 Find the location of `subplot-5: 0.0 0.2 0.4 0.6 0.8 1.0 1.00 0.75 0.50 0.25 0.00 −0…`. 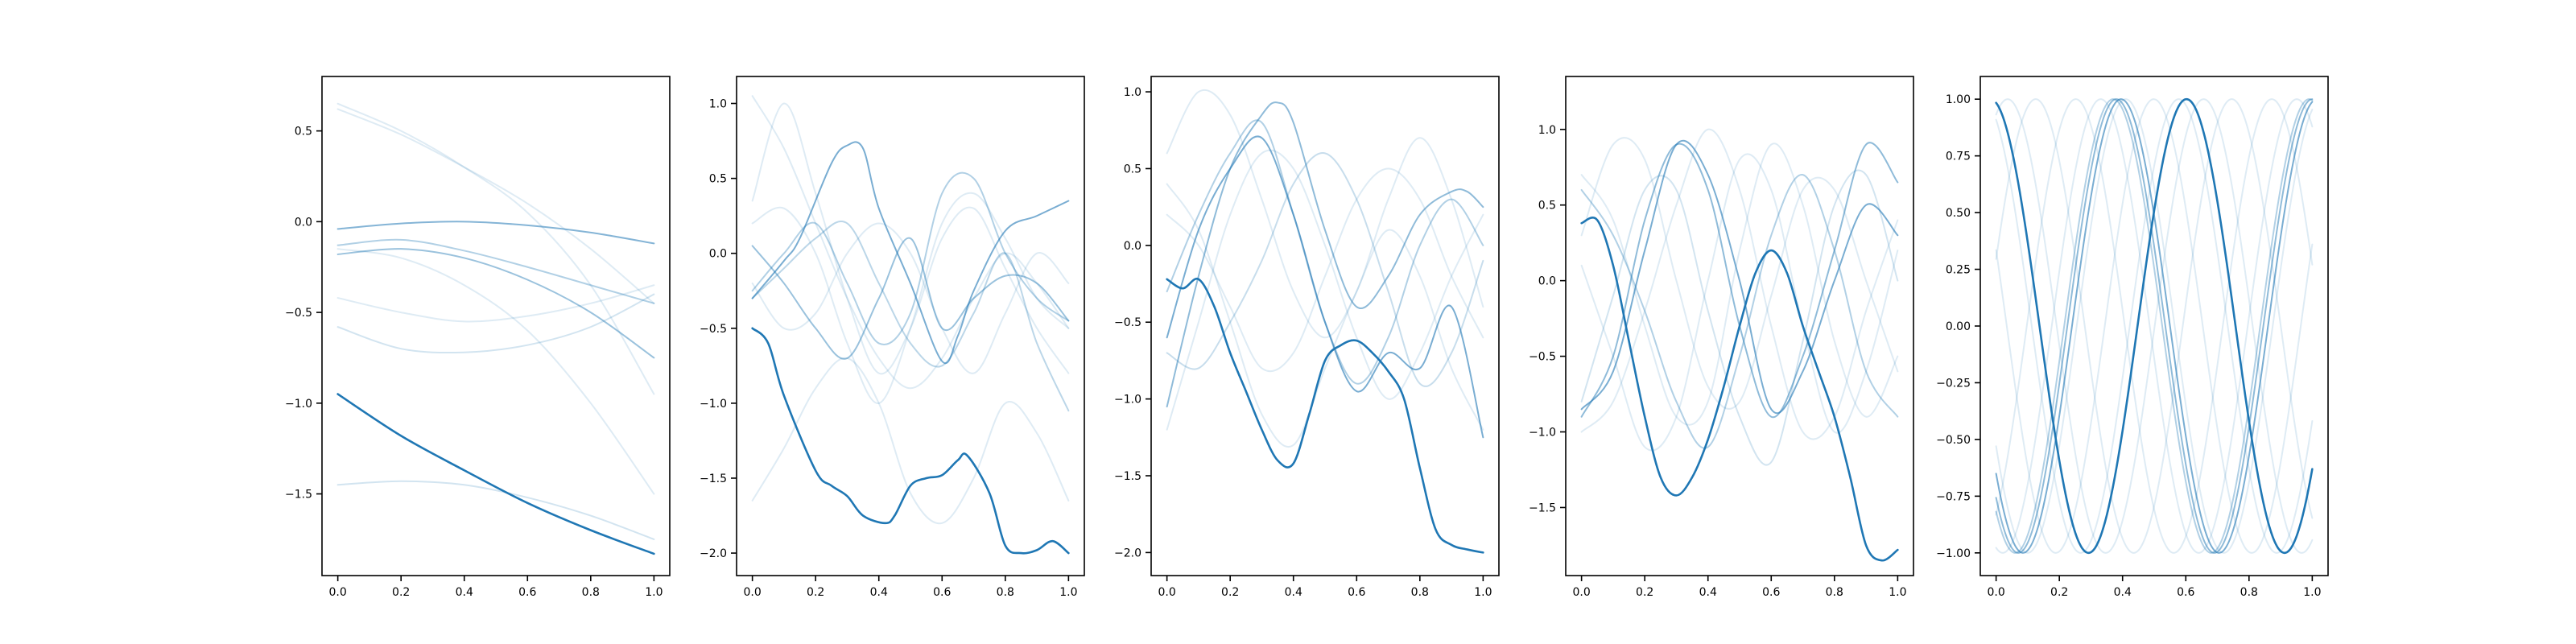

subplot-5: 0.0 0.2 0.4 0.6 0.8 1.0 1.00 0.75 0.50 0.25 0.00 −0… is located at coordinates (2132, 337).